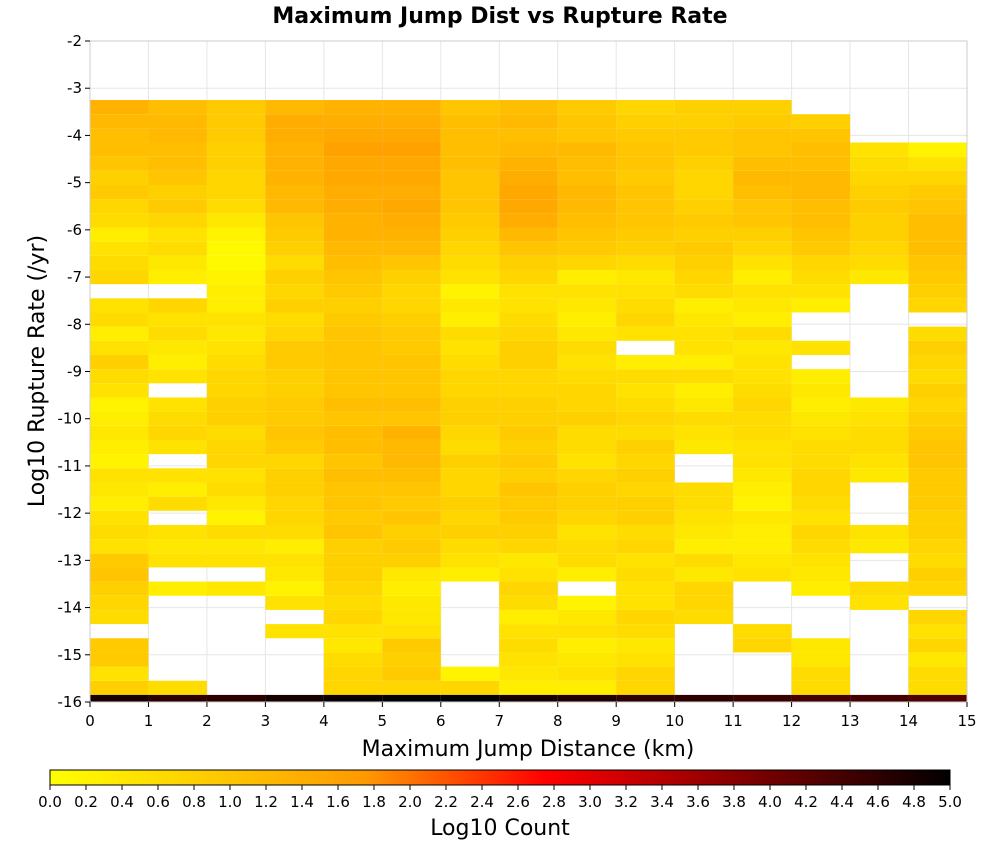 The height and width of the screenshot is (850, 1000). What do you see at coordinates (74, 371) in the screenshot?
I see `y-axis-ticks: -2 -3 -4 -5 -6 -7 -8 -9 -10 -11 -12 -13 -14 -15 -16` at bounding box center [74, 371].